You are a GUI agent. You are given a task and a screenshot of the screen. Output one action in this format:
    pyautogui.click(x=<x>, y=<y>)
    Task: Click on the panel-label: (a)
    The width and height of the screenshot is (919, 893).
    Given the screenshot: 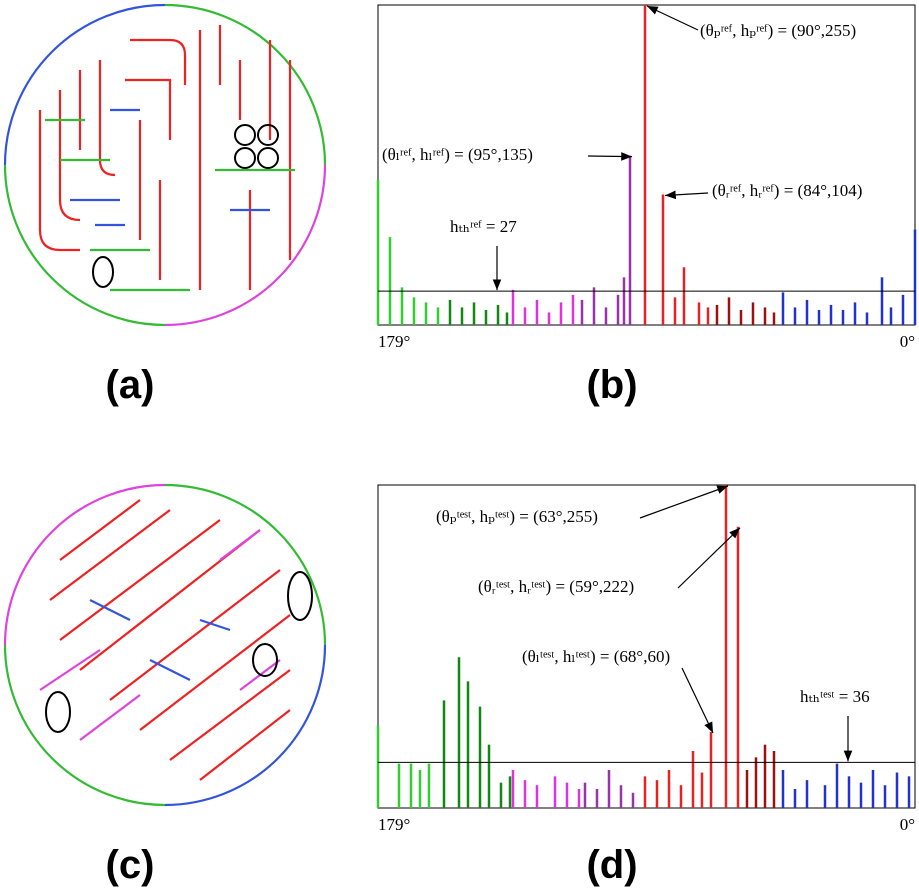 What is the action you would take?
    pyautogui.click(x=130, y=385)
    